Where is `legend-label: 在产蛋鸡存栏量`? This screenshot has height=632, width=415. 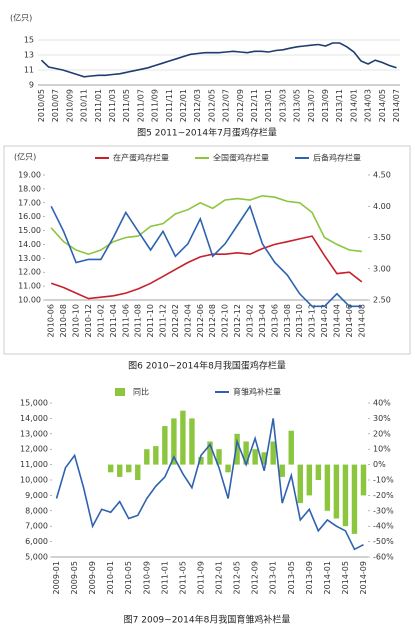 legend-label: 在产蛋鸡存栏量 is located at coordinates (141, 158).